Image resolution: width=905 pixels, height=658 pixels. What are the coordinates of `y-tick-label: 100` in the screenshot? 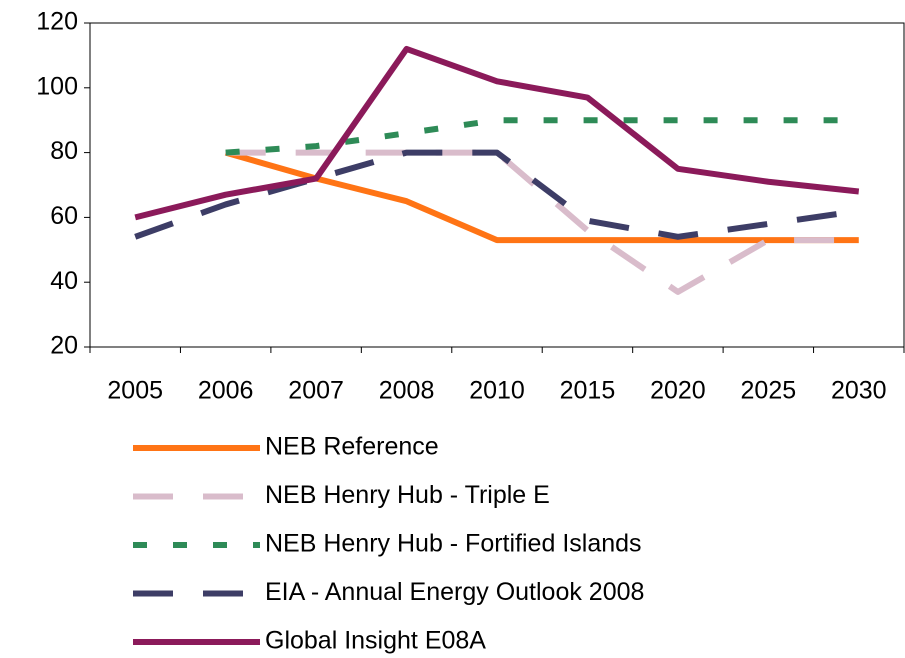 It's located at (57, 86).